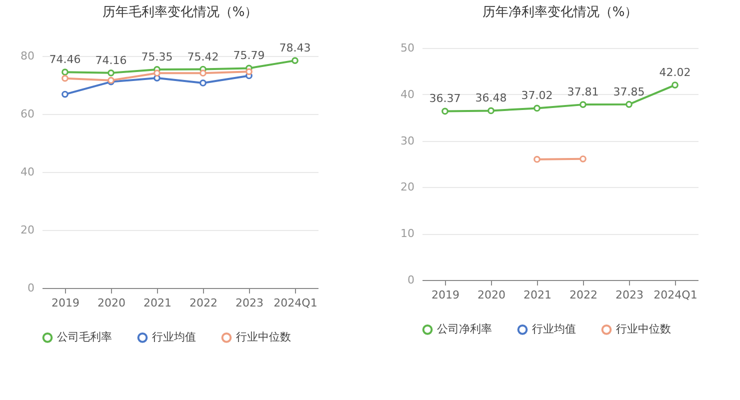 This screenshot has height=400, width=740. What do you see at coordinates (445, 99) in the screenshot?
I see `data-label: 36.37` at bounding box center [445, 99].